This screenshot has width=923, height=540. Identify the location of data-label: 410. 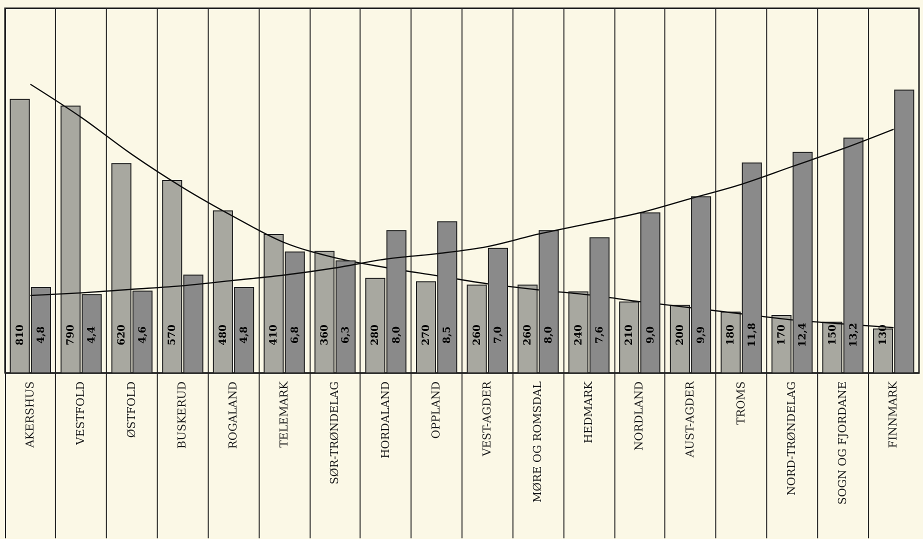
(274, 335).